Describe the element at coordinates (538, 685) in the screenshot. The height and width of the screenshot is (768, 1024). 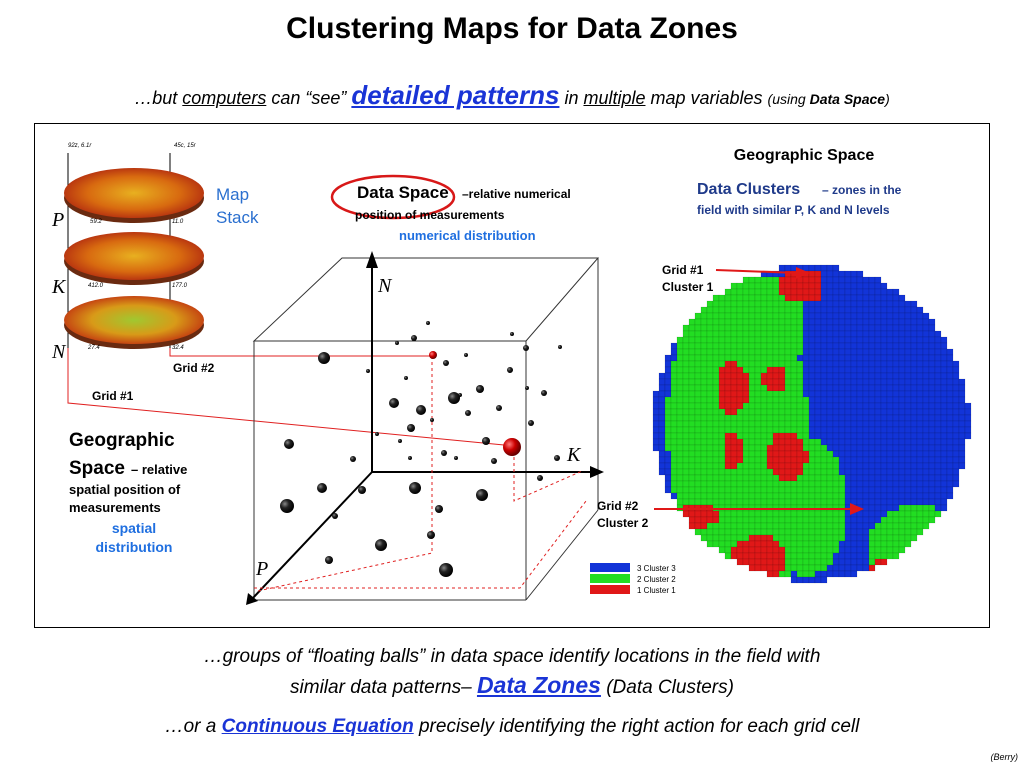
I see `data-zones-link: Data Zones` at that location.